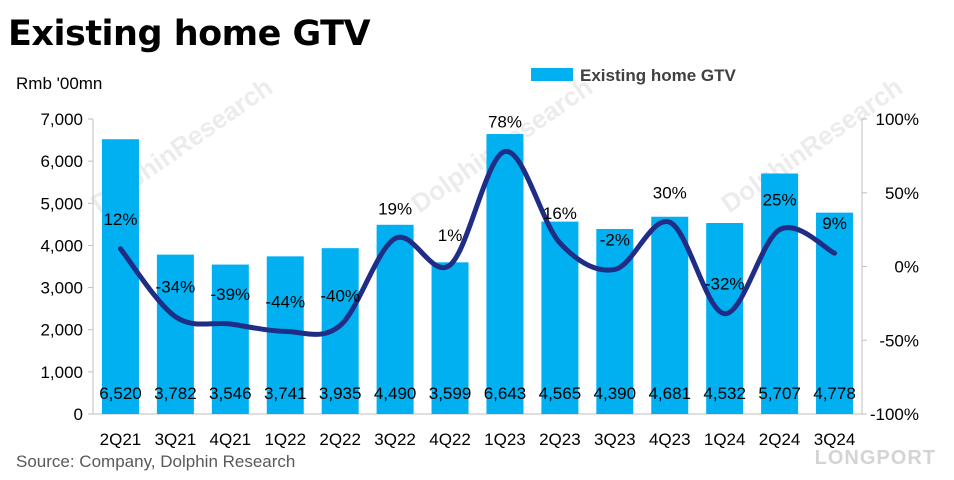 The image size is (954, 480). I want to click on growth-label: 30%, so click(670, 192).